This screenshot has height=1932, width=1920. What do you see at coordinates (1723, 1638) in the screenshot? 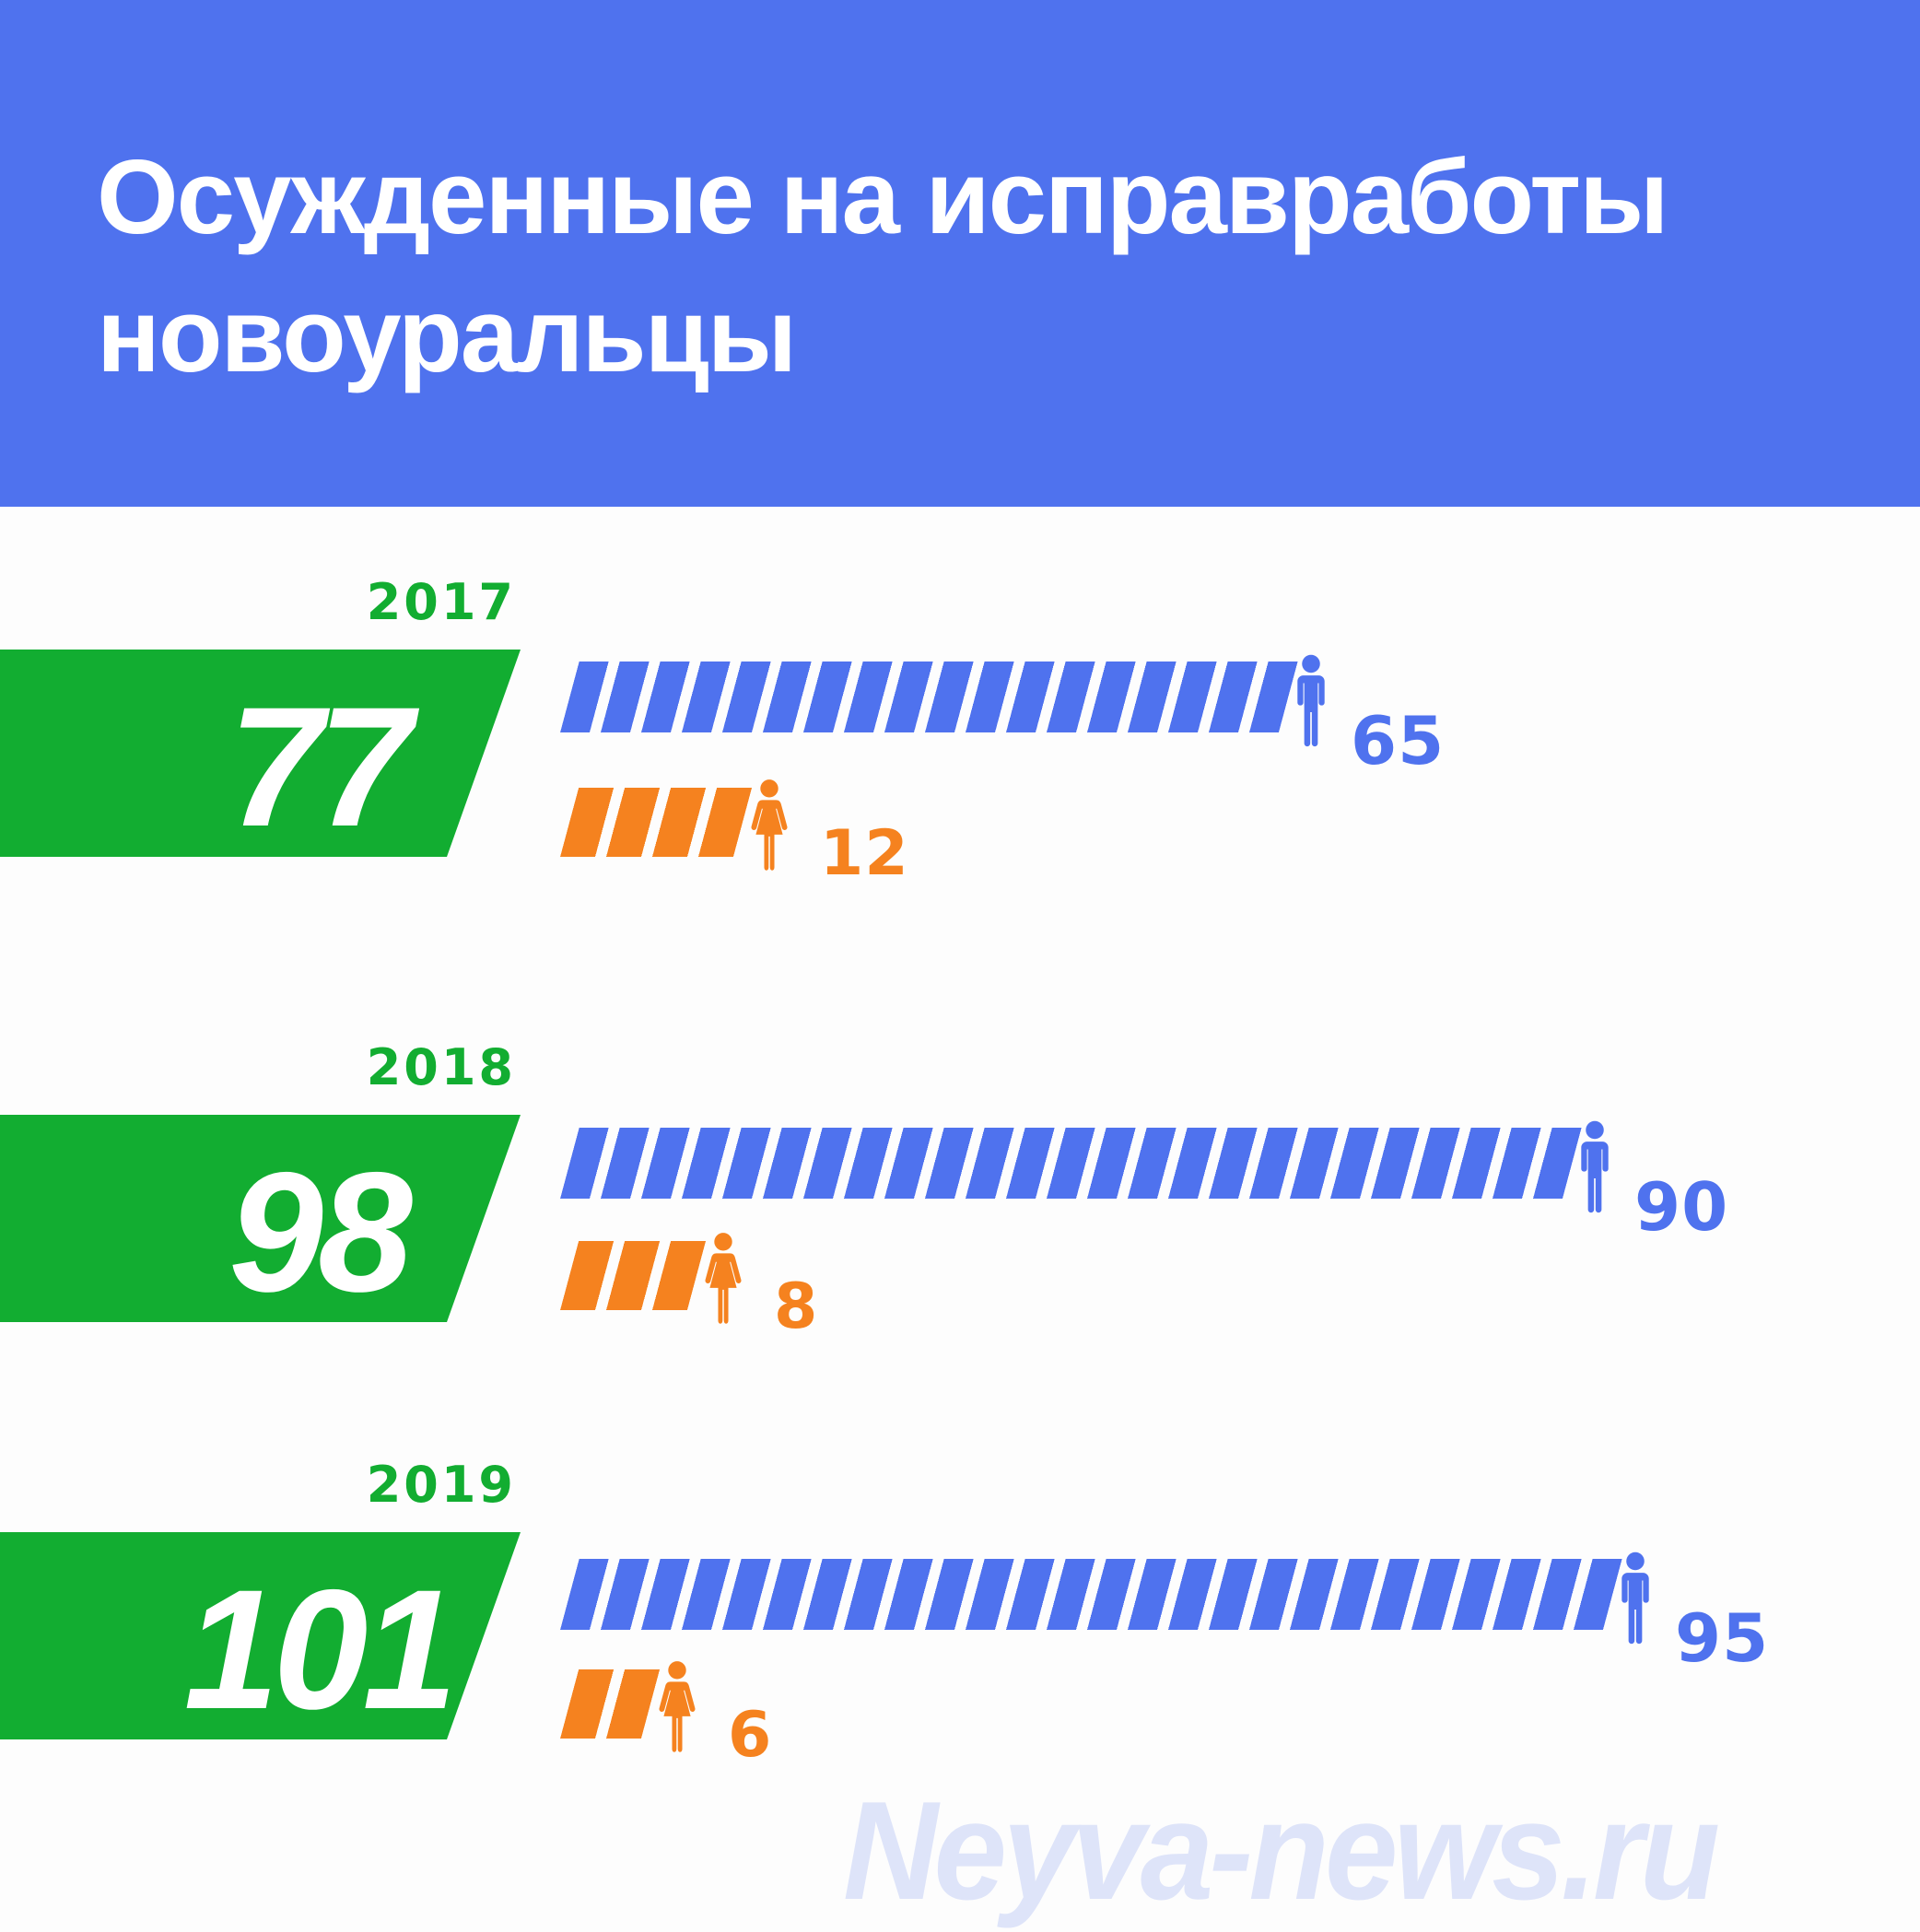
I see `male-count: 95` at bounding box center [1723, 1638].